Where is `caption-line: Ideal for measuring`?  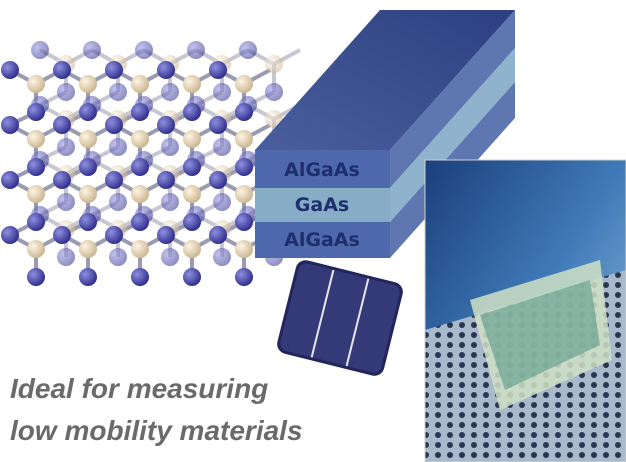 caption-line: Ideal for measuring is located at coordinates (139, 388).